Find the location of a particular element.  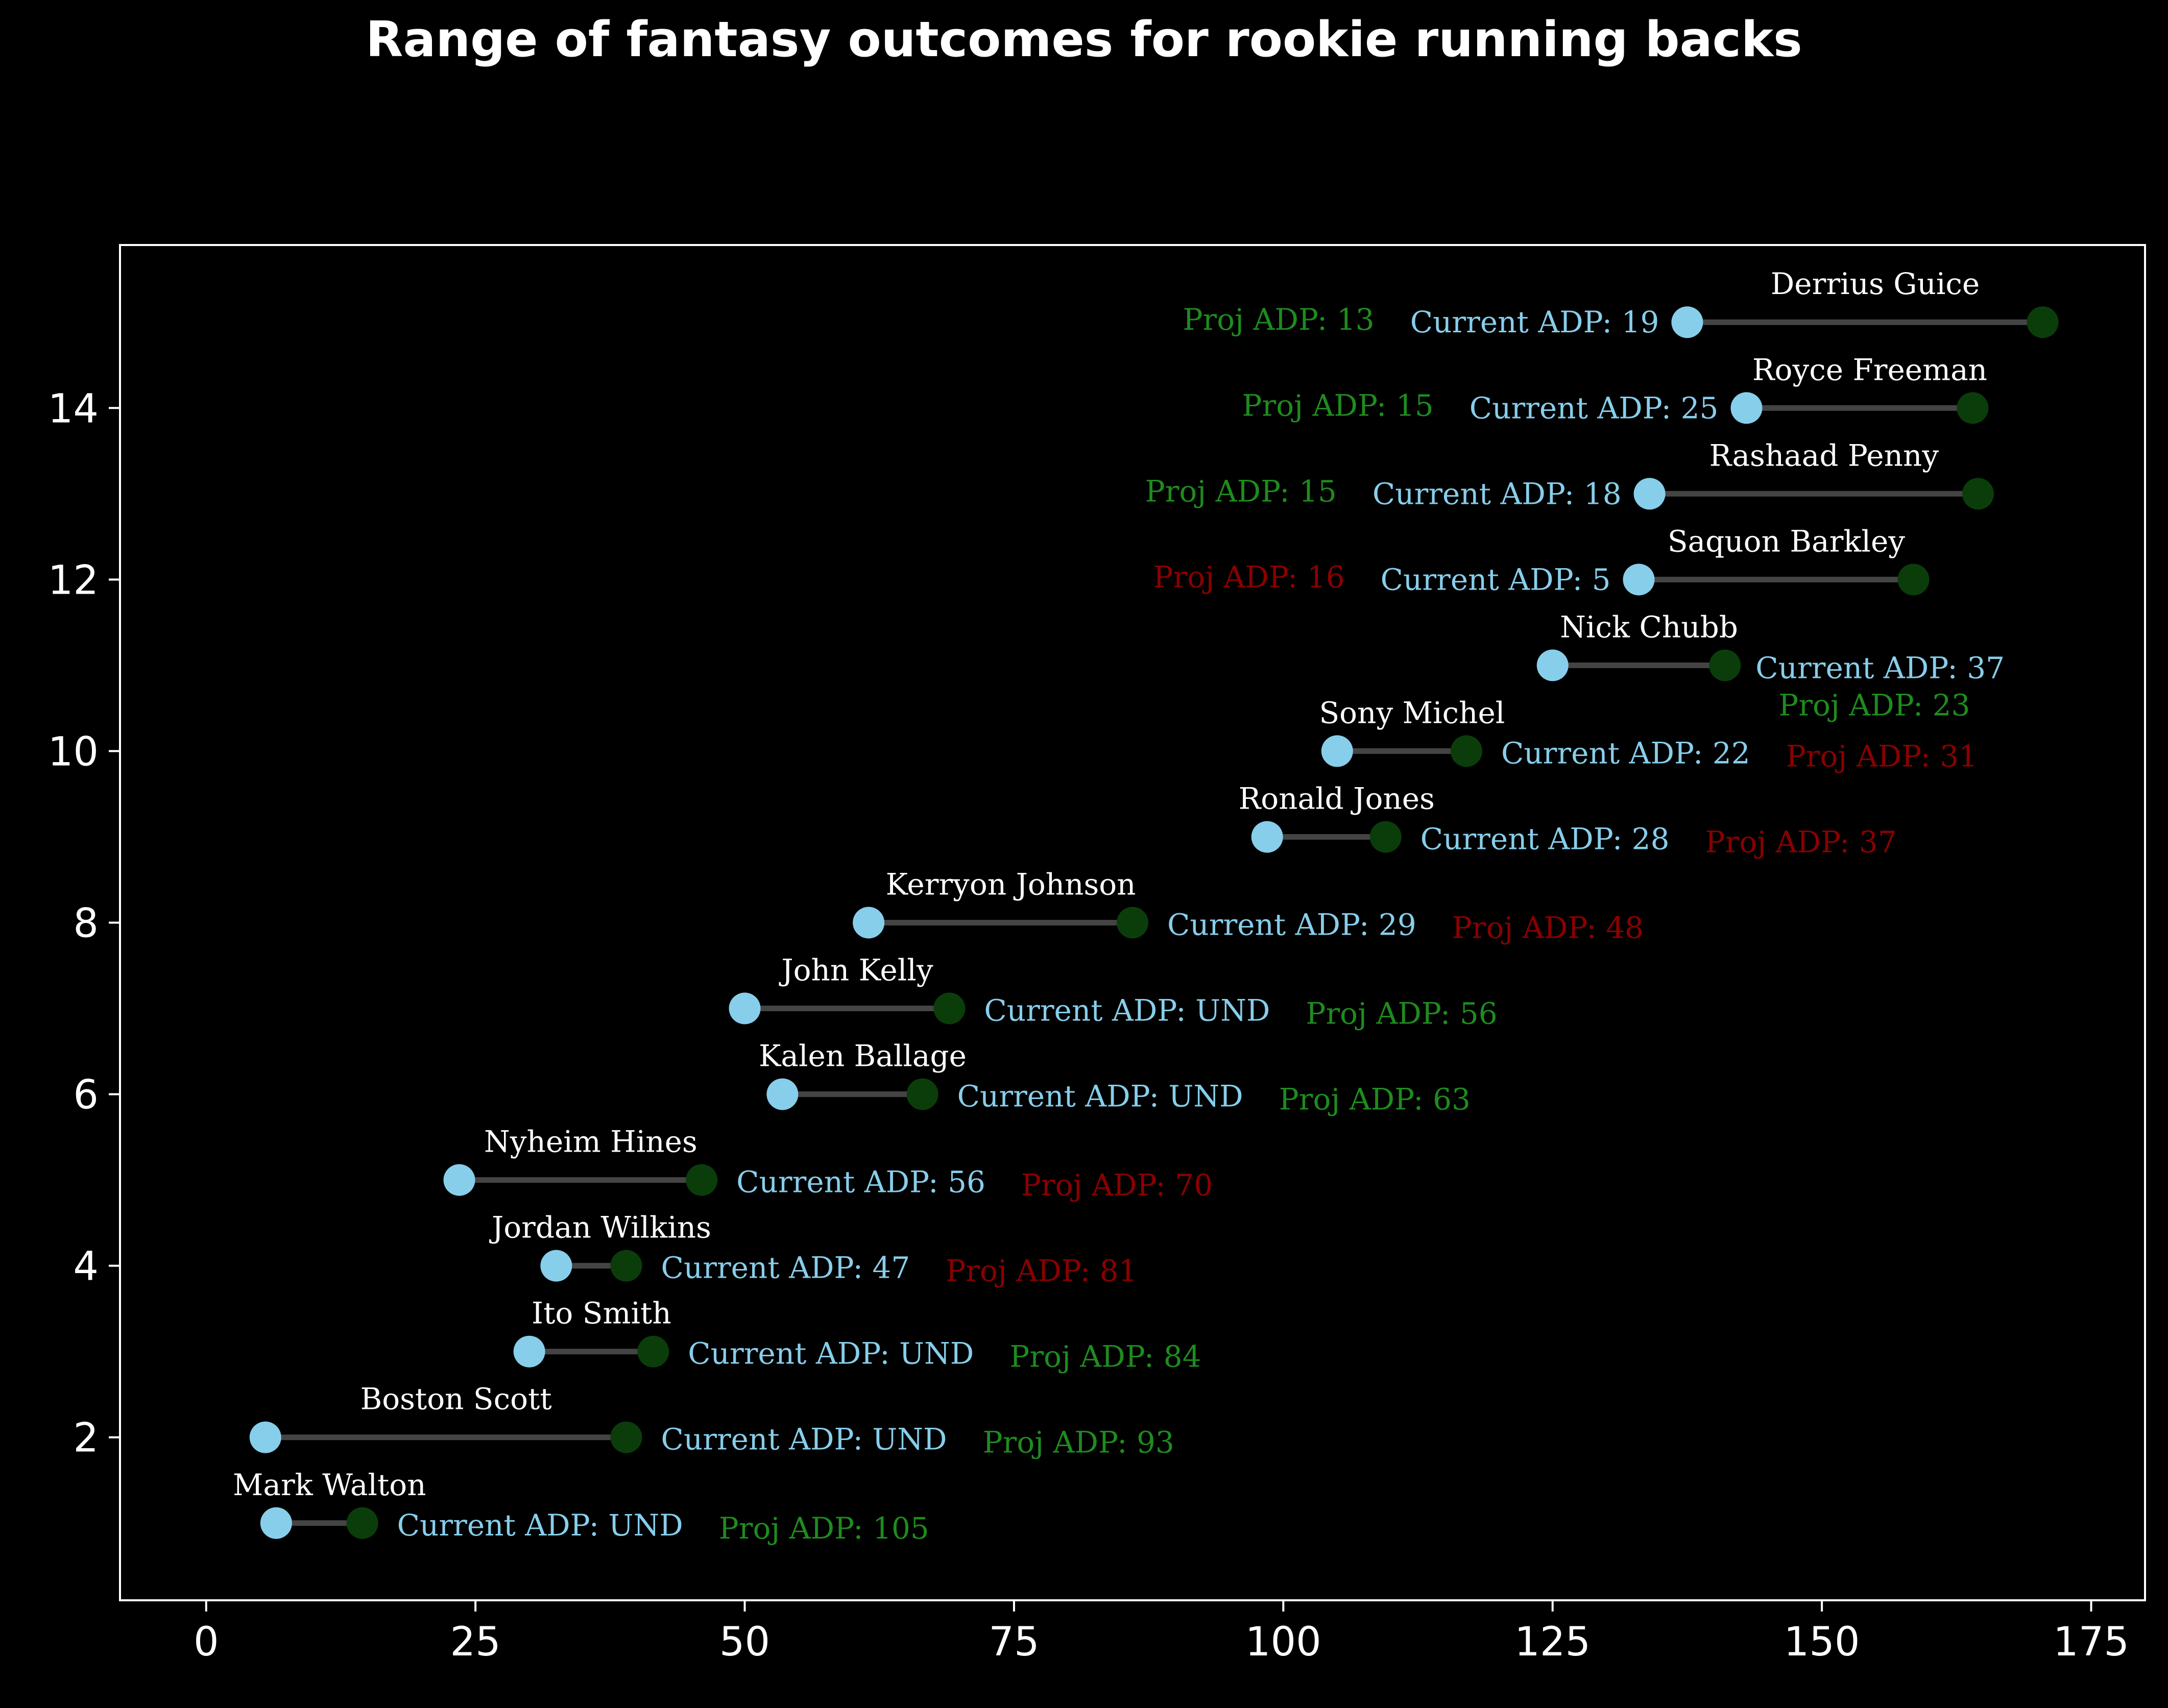

x-tick-label: 175 is located at coordinates (2091, 1642).